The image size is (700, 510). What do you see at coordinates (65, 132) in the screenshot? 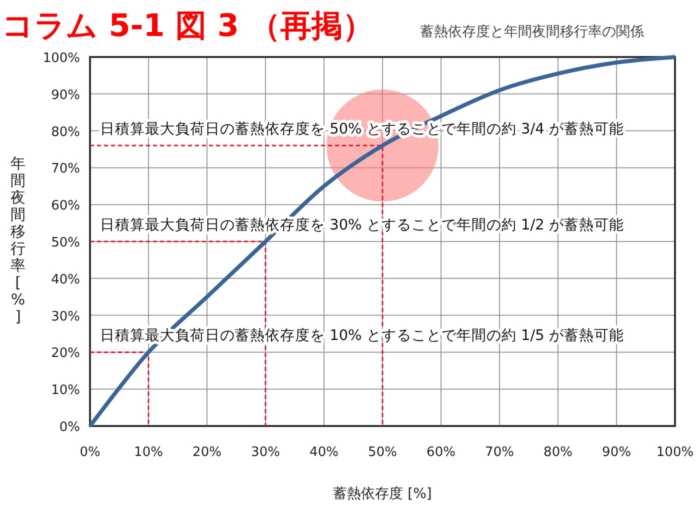
I see `y-tick-label: 80%` at bounding box center [65, 132].